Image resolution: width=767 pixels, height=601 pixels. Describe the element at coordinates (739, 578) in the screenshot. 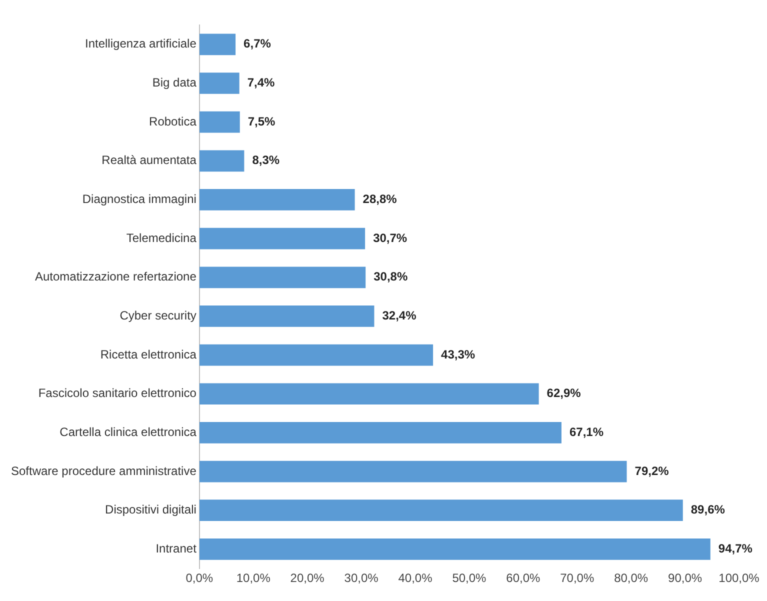

I see `x-tick-label: 100,0%` at that location.